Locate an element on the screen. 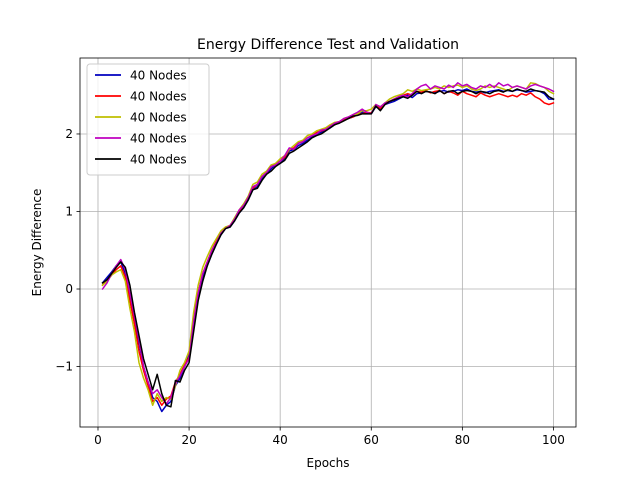 Image resolution: width=640 pixels, height=480 pixels. y-tick-label: −1 is located at coordinates (64, 367).